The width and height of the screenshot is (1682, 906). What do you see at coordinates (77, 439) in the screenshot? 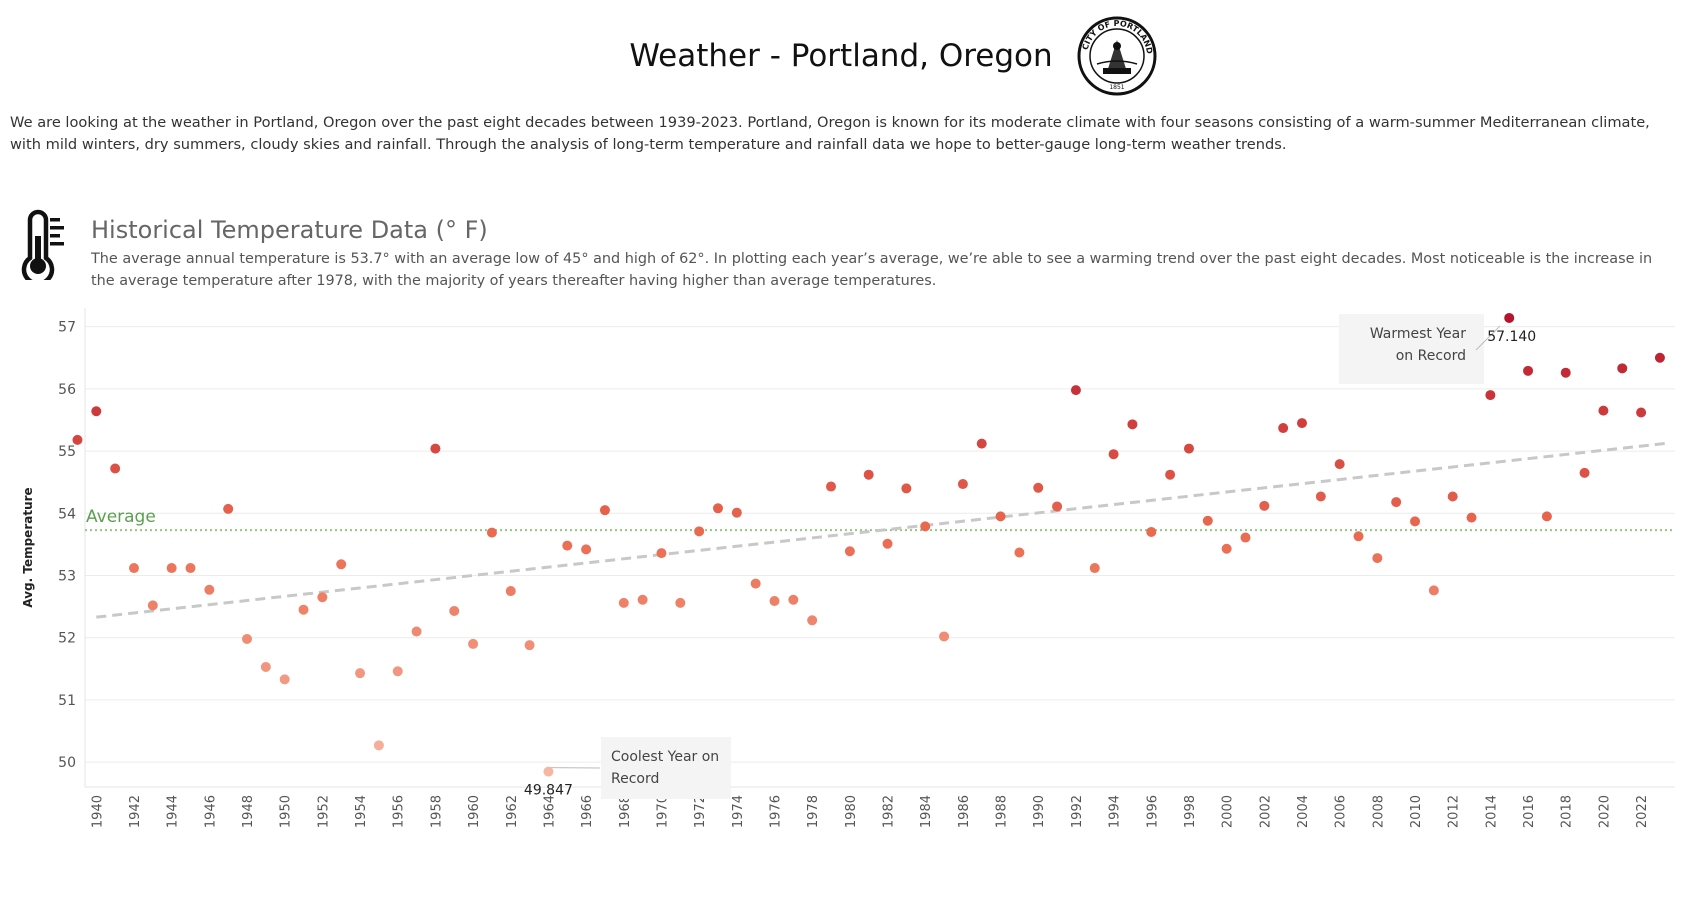
I see `data-point-1939` at bounding box center [77, 439].